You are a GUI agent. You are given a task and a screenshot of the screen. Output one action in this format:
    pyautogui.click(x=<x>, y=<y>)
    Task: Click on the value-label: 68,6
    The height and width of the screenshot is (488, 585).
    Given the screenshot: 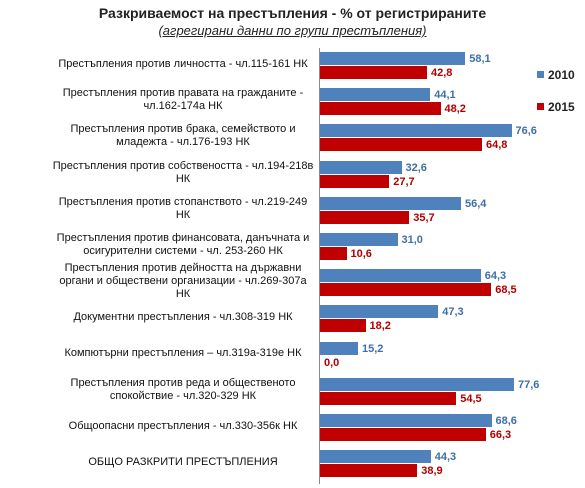 What is the action you would take?
    pyautogui.click(x=506, y=421)
    